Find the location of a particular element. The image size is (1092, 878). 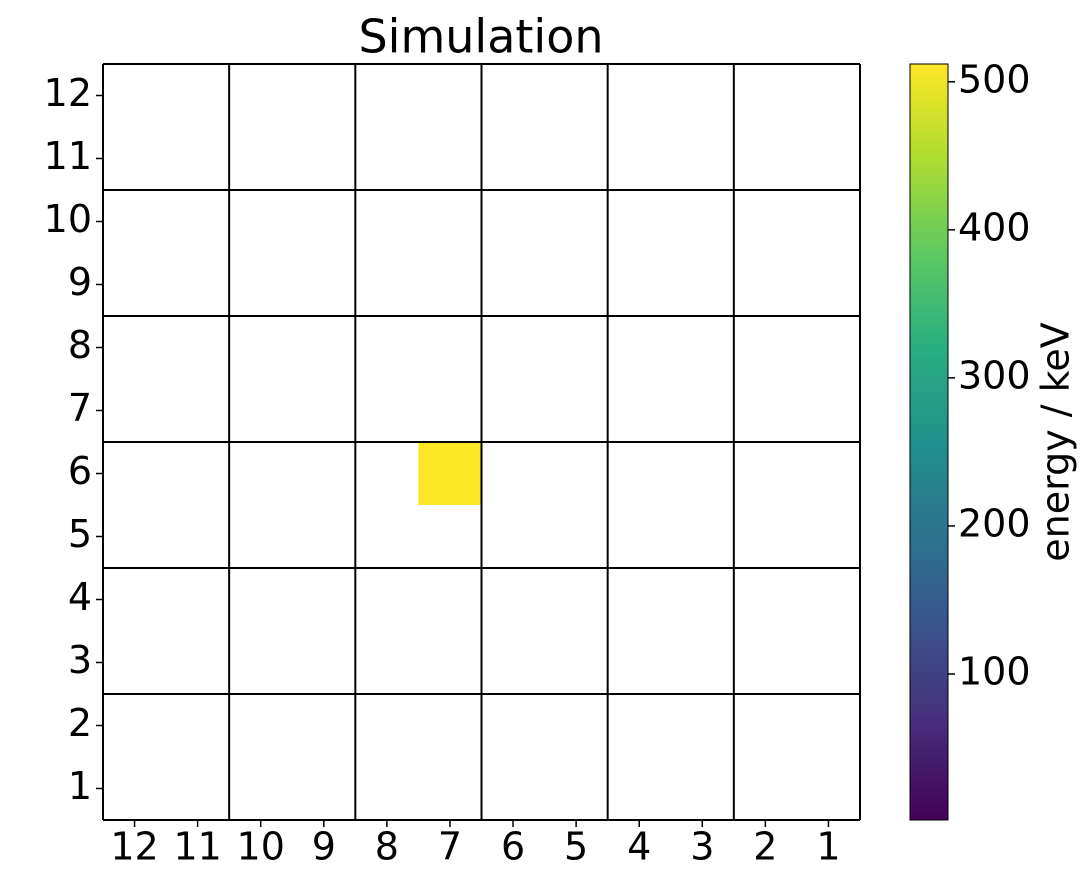

x-tick-label: 5 is located at coordinates (576, 847).